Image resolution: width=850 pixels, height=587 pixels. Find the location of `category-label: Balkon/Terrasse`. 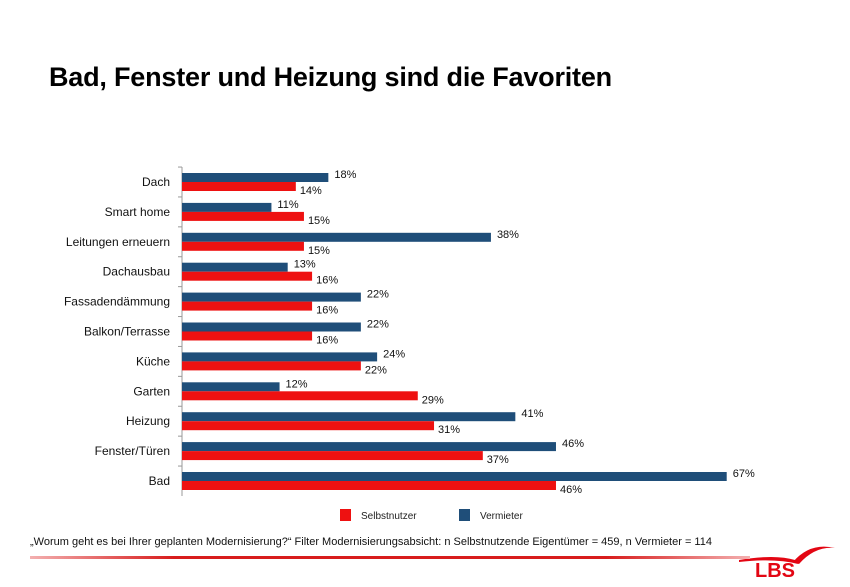

category-label: Balkon/Terrasse is located at coordinates (127, 332).